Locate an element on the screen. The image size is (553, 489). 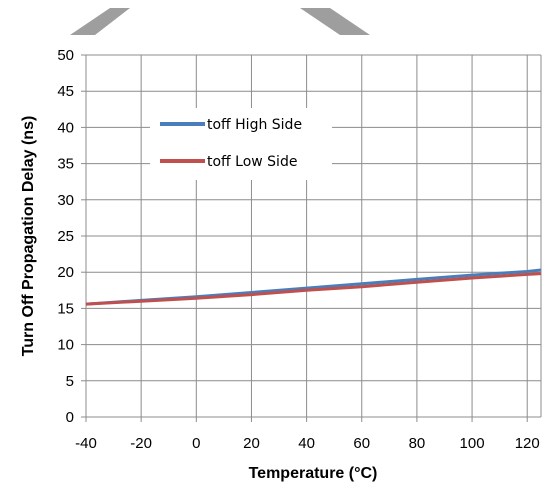
y-tick-label: 0 is located at coordinates (70, 417).